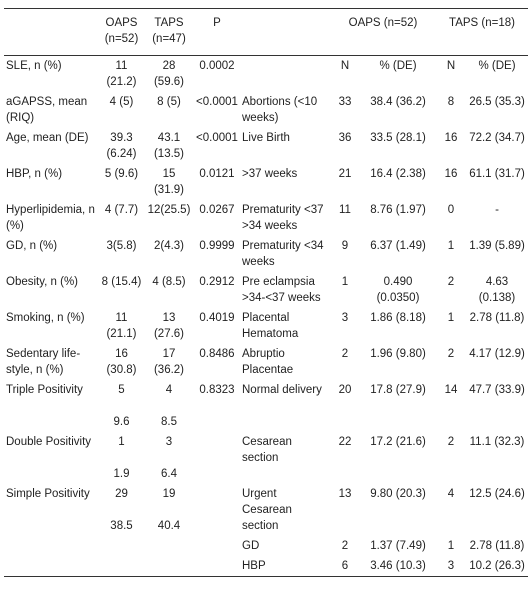  Describe the element at coordinates (280, 110) in the screenshot. I see `table-cell: Abortions (<10 weeks)` at that location.